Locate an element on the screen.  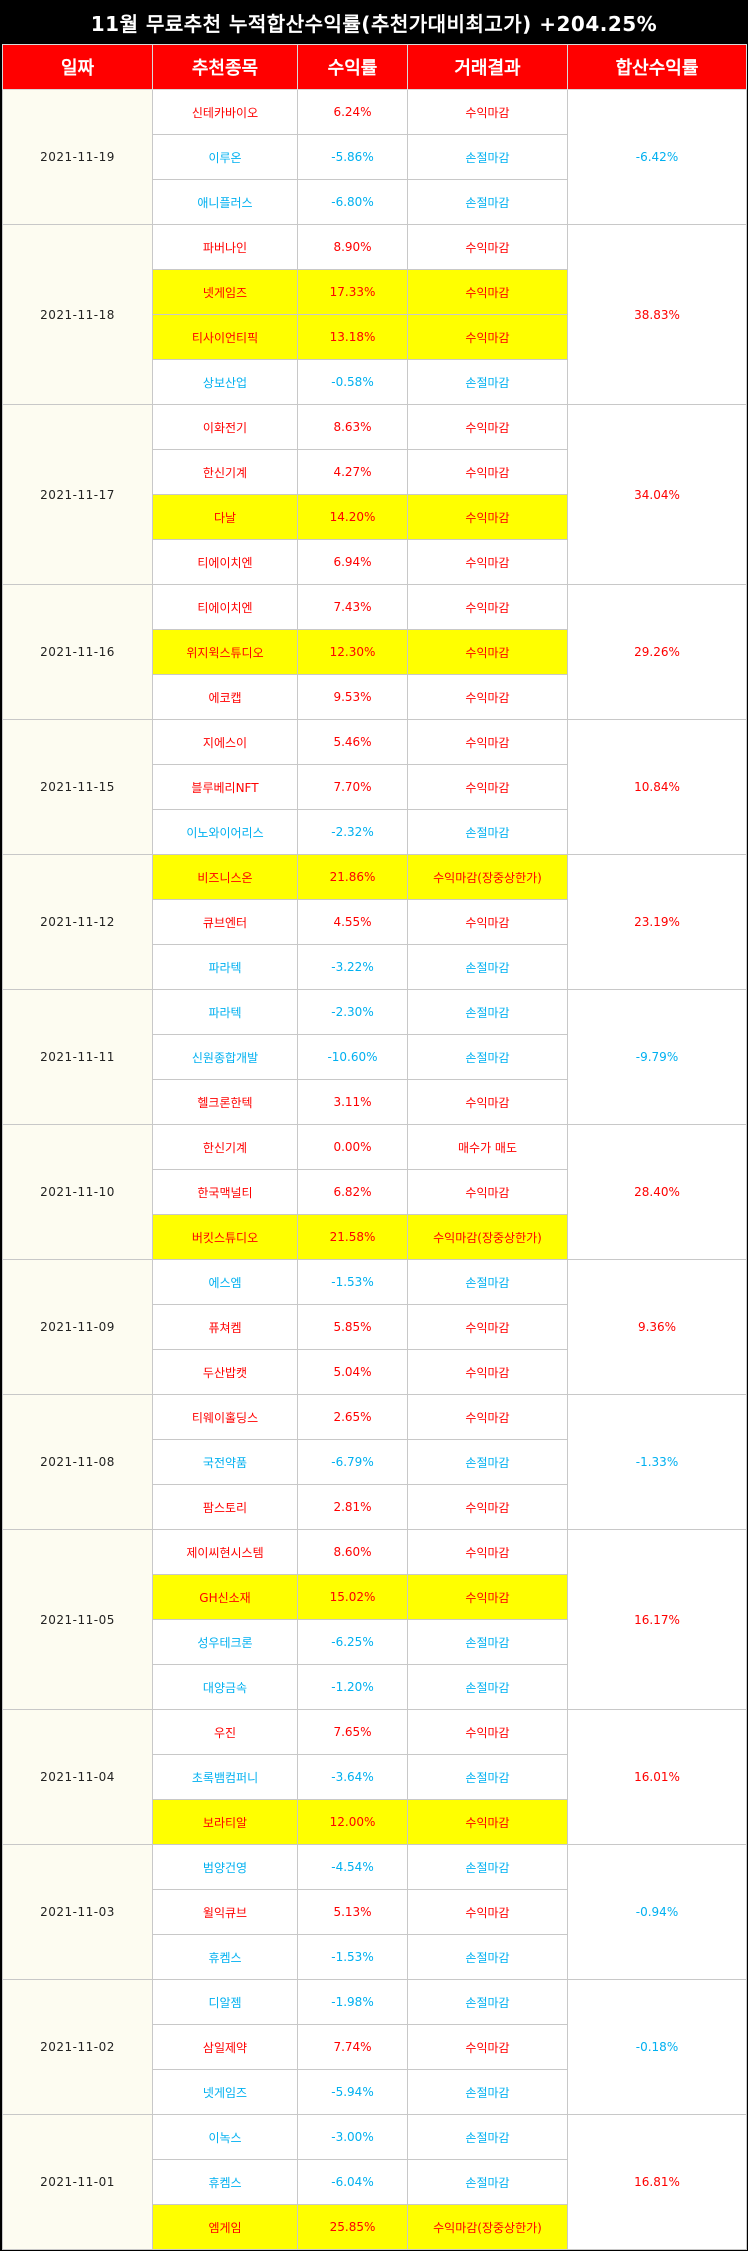
table-row: 2021-11-08 티웨이홀딩스 2.65% 수익마감 -1.33% is located at coordinates (374, 1462).